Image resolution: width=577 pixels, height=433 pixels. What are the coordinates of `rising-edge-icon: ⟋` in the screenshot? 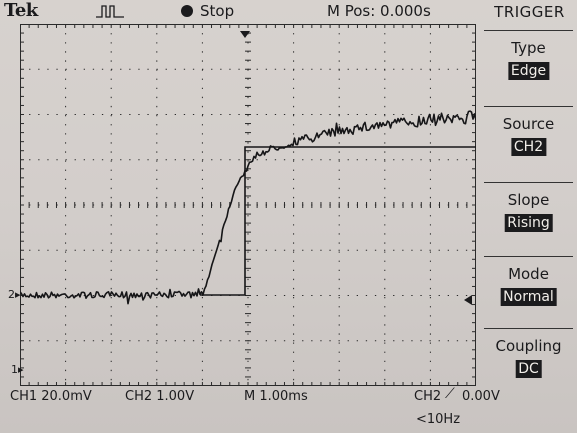 It's located at (450, 394).